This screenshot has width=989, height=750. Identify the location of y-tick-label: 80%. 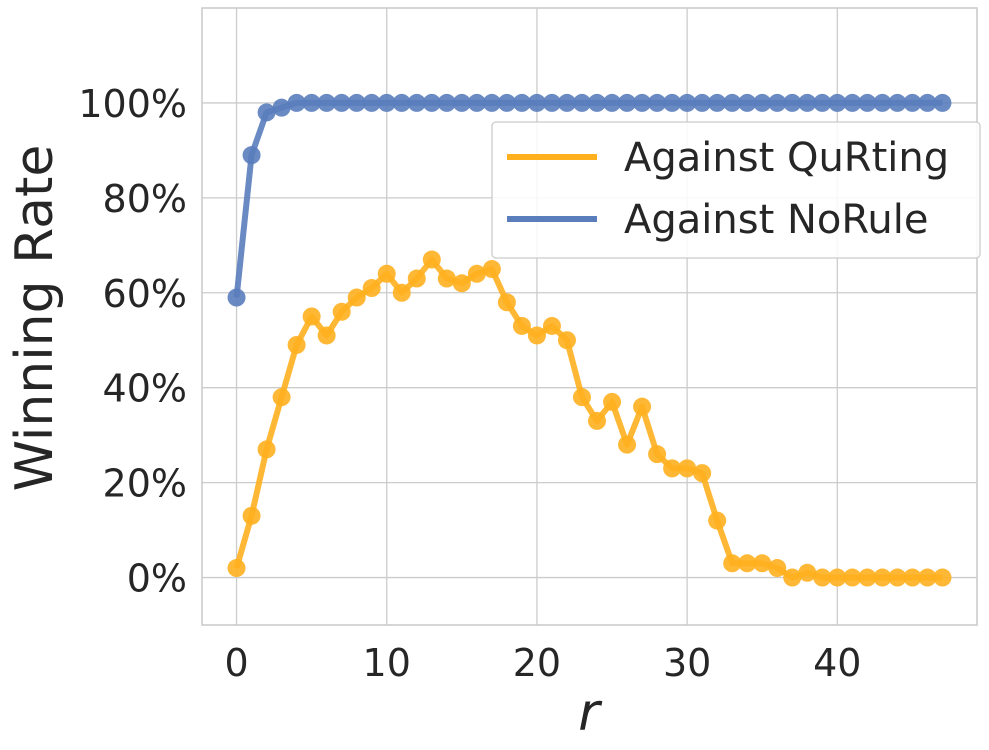
(145, 199).